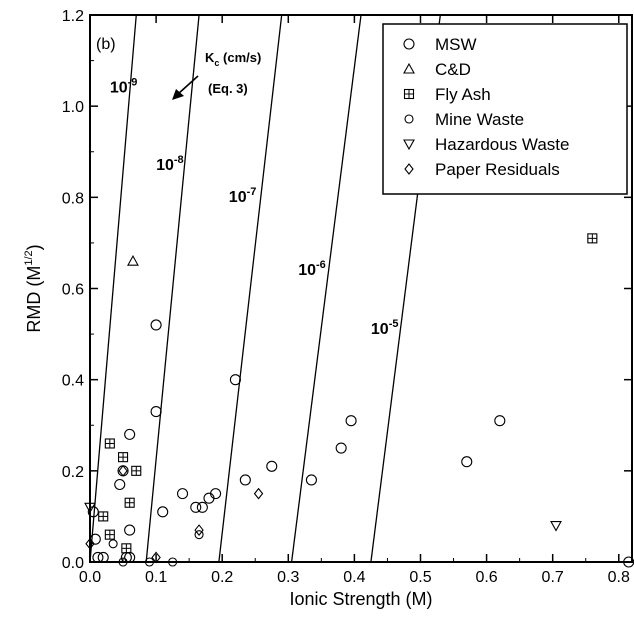  What do you see at coordinates (34, 247) in the screenshot?
I see `y-axis-title-end: )` at bounding box center [34, 247].